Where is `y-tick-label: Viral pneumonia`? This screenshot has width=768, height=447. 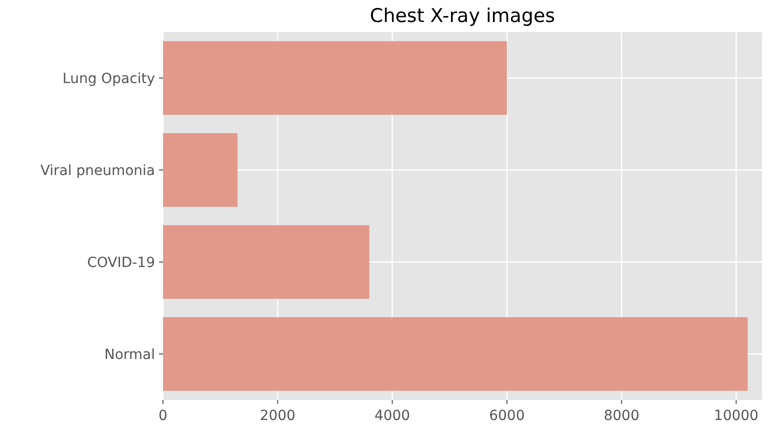 y-tick-label: Viral pneumonia is located at coordinates (97, 171).